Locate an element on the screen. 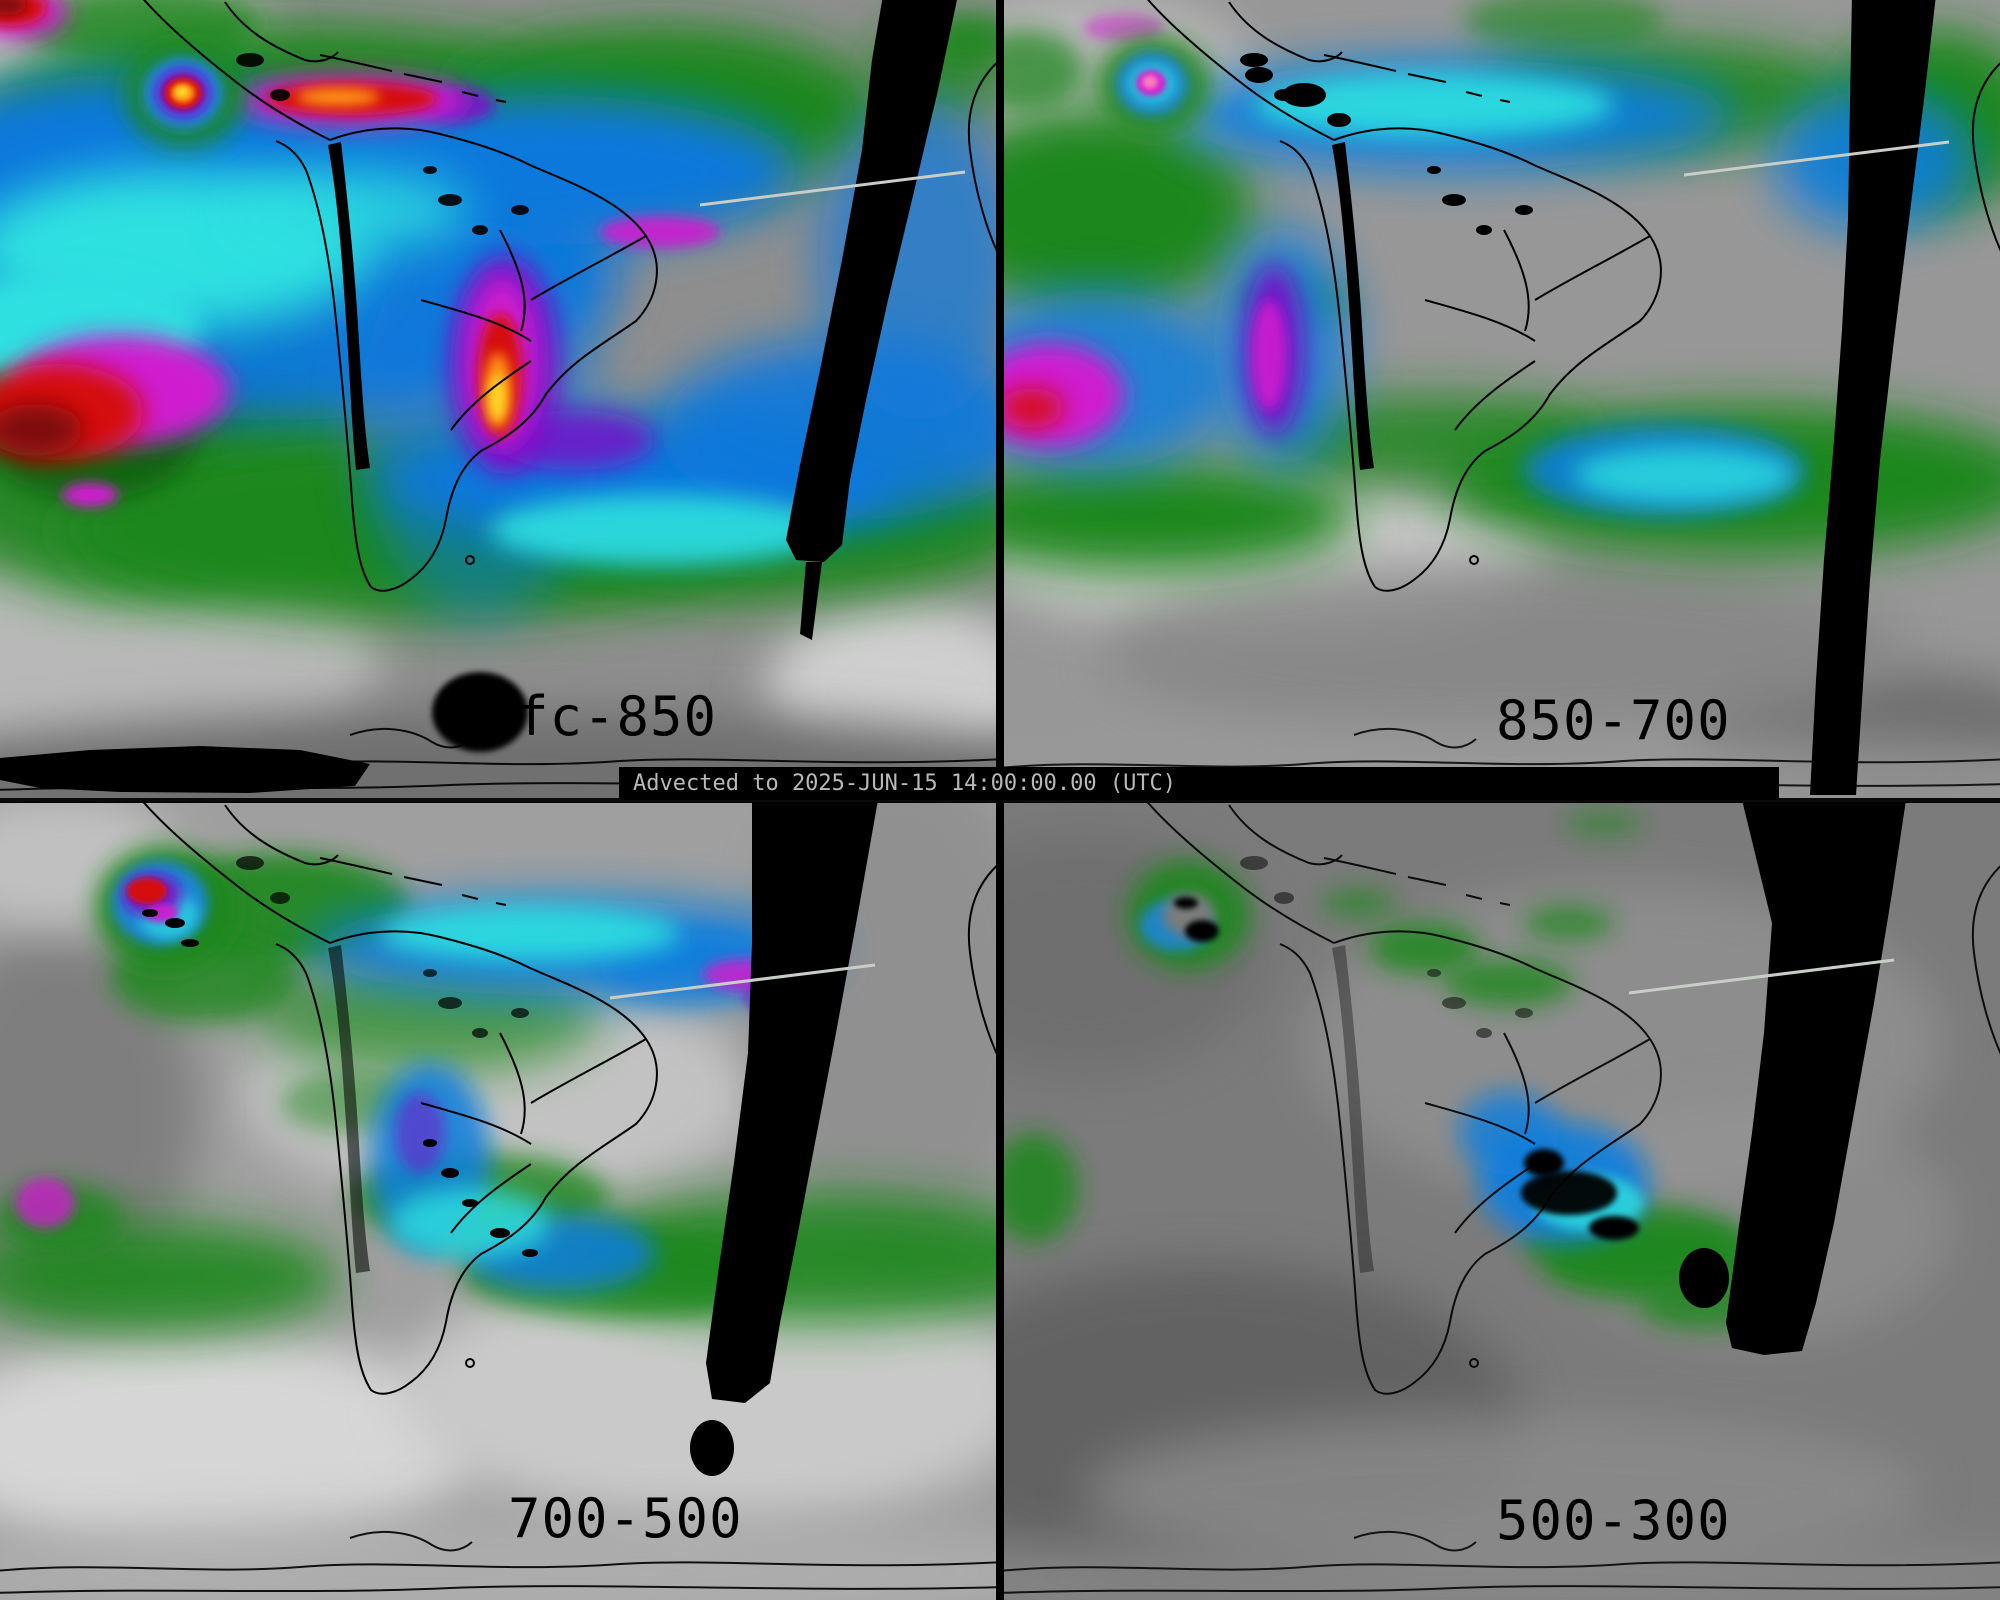 Image resolution: width=2000 pixels, height=1600 pixels. label-obscuring-blob is located at coordinates (480, 712).